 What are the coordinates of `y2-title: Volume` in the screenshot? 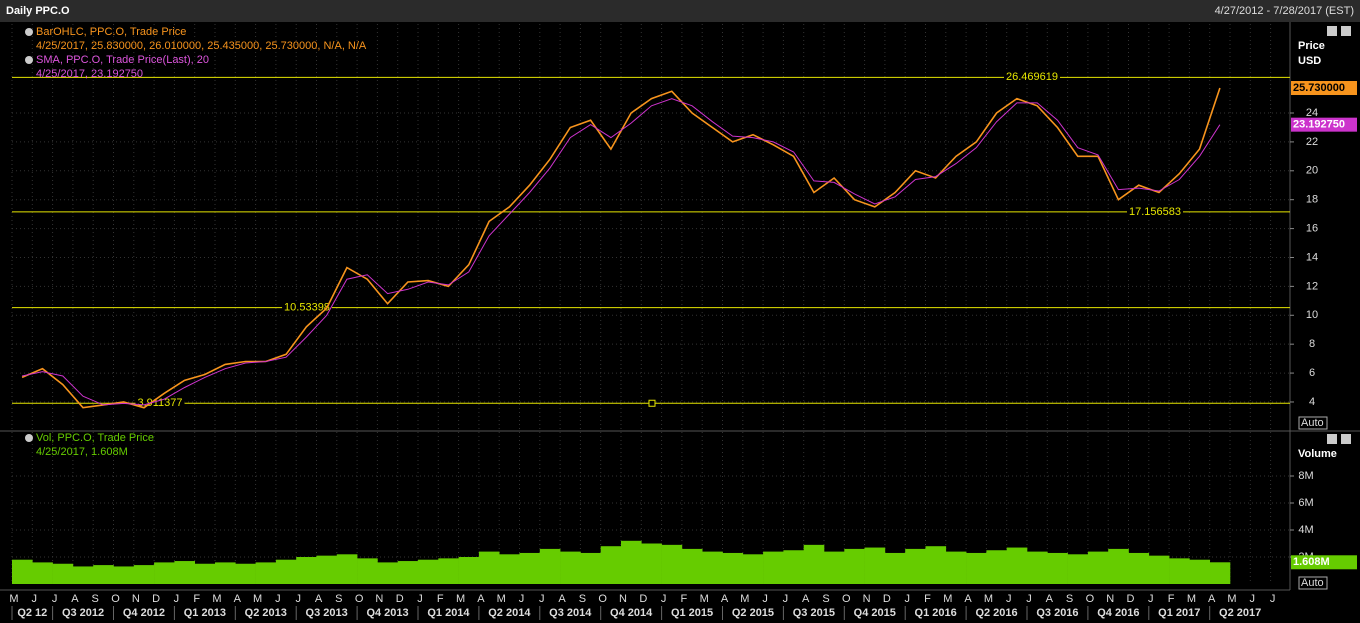 It's located at (1317, 454).